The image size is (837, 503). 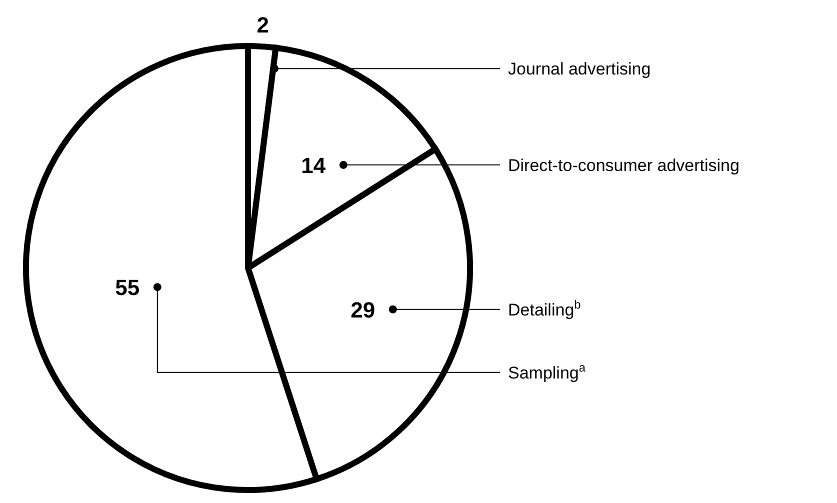 I want to click on slice-label: Journal advertising, so click(x=579, y=69).